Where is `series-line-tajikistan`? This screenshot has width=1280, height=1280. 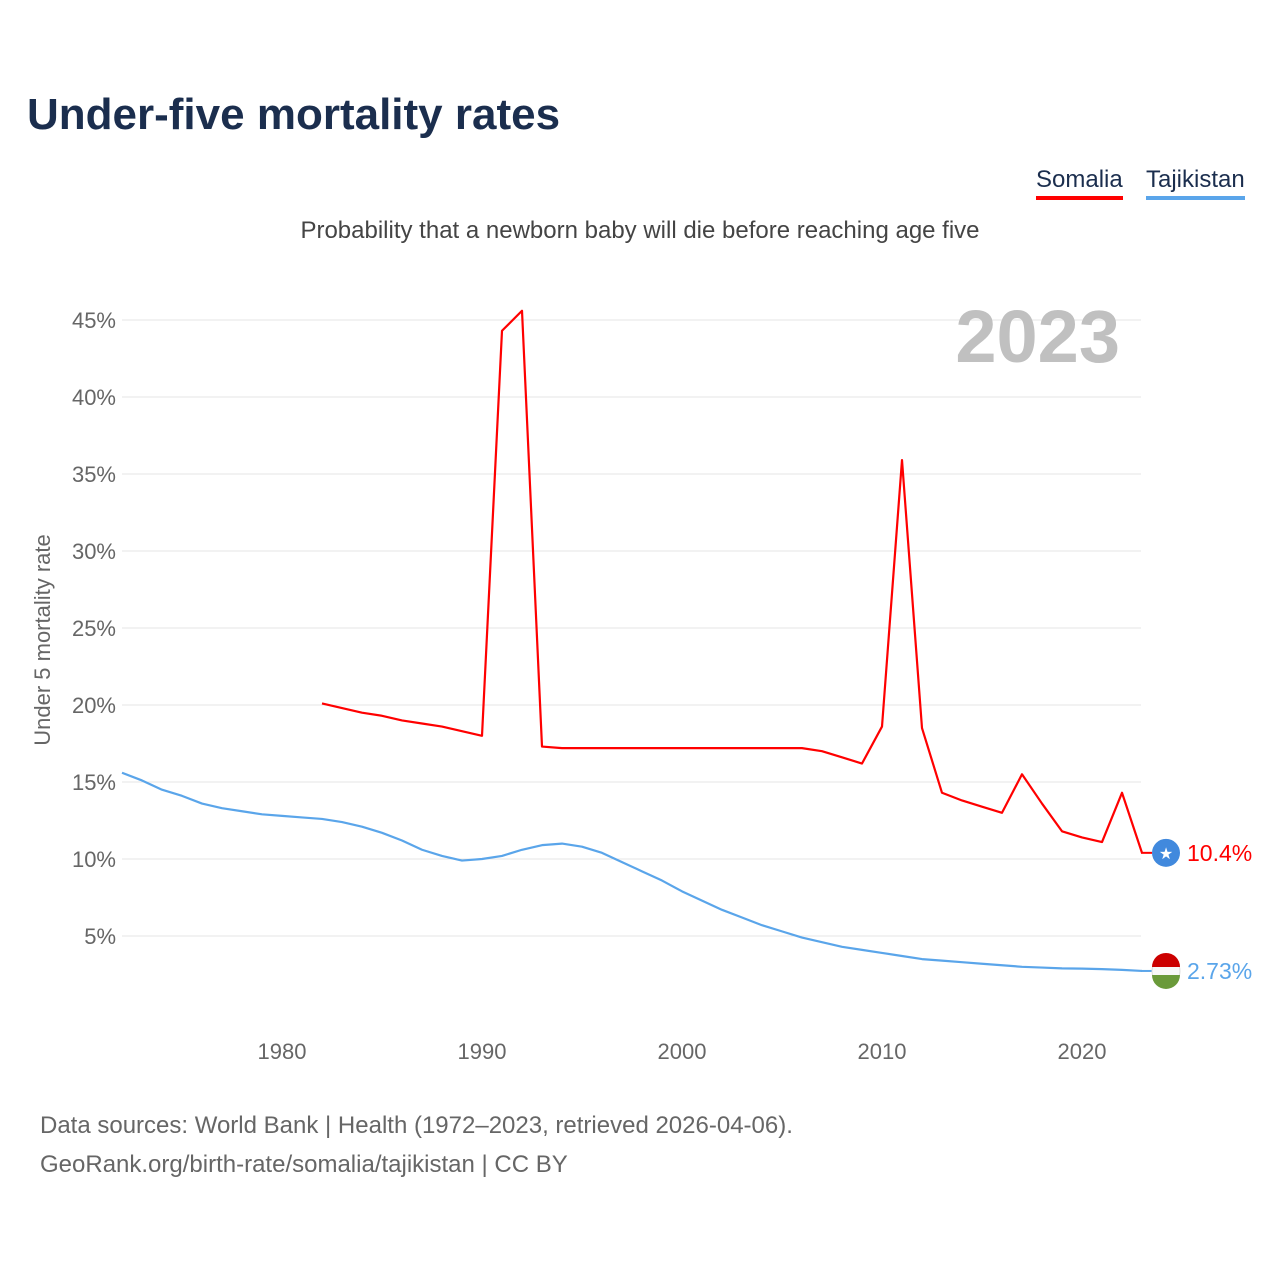
series-line-tajikistan is located at coordinates (632, 872).